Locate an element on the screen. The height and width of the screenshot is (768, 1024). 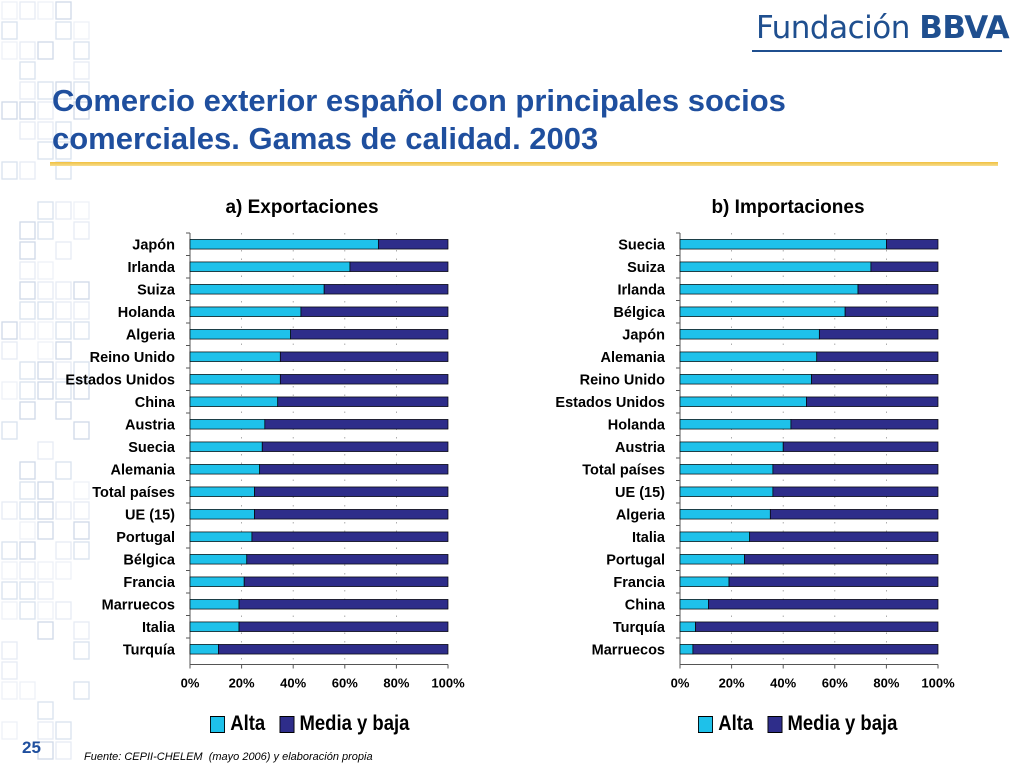
imports-chart-title: b) Importaciones is located at coordinates (788, 207).